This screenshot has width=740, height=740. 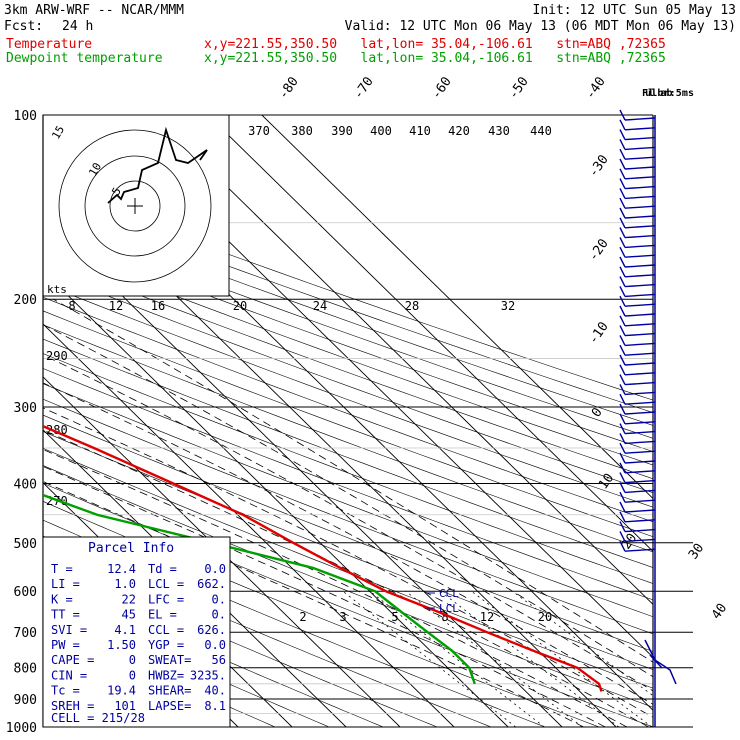 What do you see at coordinates (25, 484) in the screenshot?
I see `pressure-tick-label: 400` at bounding box center [25, 484].